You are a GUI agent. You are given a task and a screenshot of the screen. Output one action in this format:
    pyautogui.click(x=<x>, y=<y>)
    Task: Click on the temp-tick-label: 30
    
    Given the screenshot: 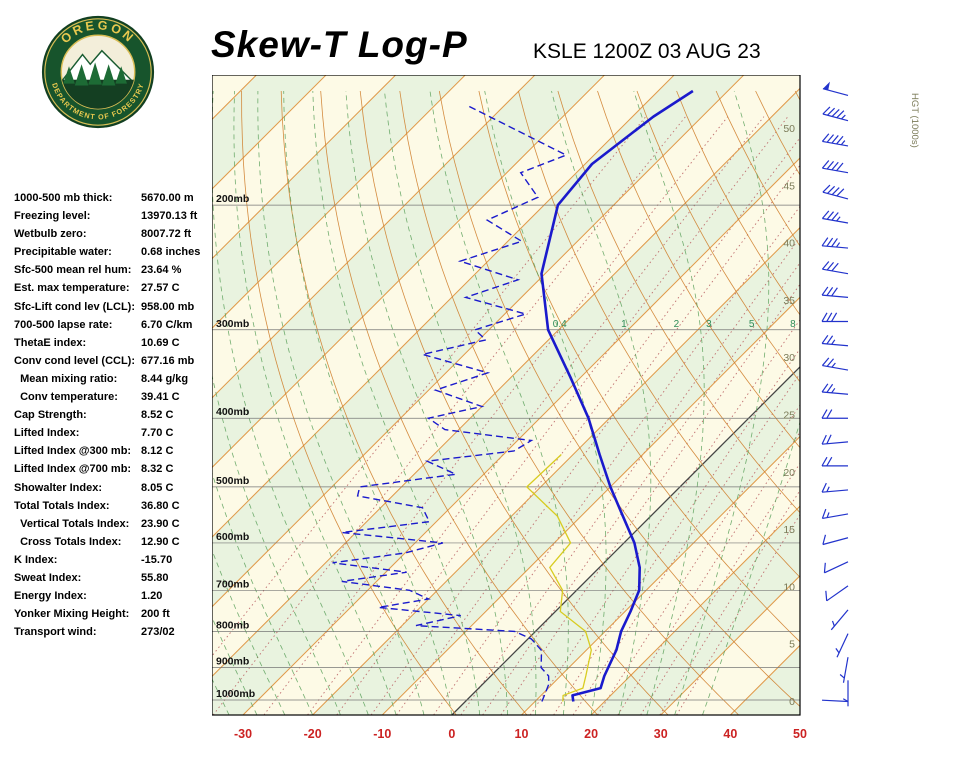 What is the action you would take?
    pyautogui.click(x=661, y=734)
    